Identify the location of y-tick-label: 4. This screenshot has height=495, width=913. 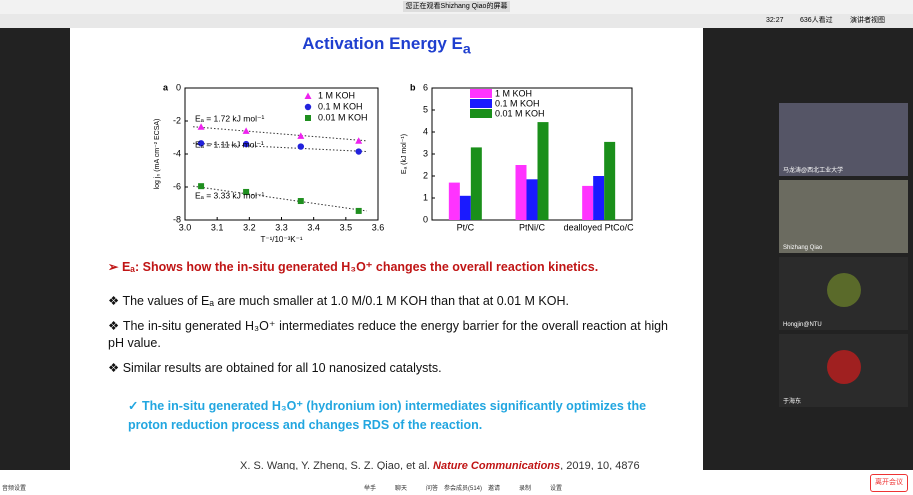
(425, 131).